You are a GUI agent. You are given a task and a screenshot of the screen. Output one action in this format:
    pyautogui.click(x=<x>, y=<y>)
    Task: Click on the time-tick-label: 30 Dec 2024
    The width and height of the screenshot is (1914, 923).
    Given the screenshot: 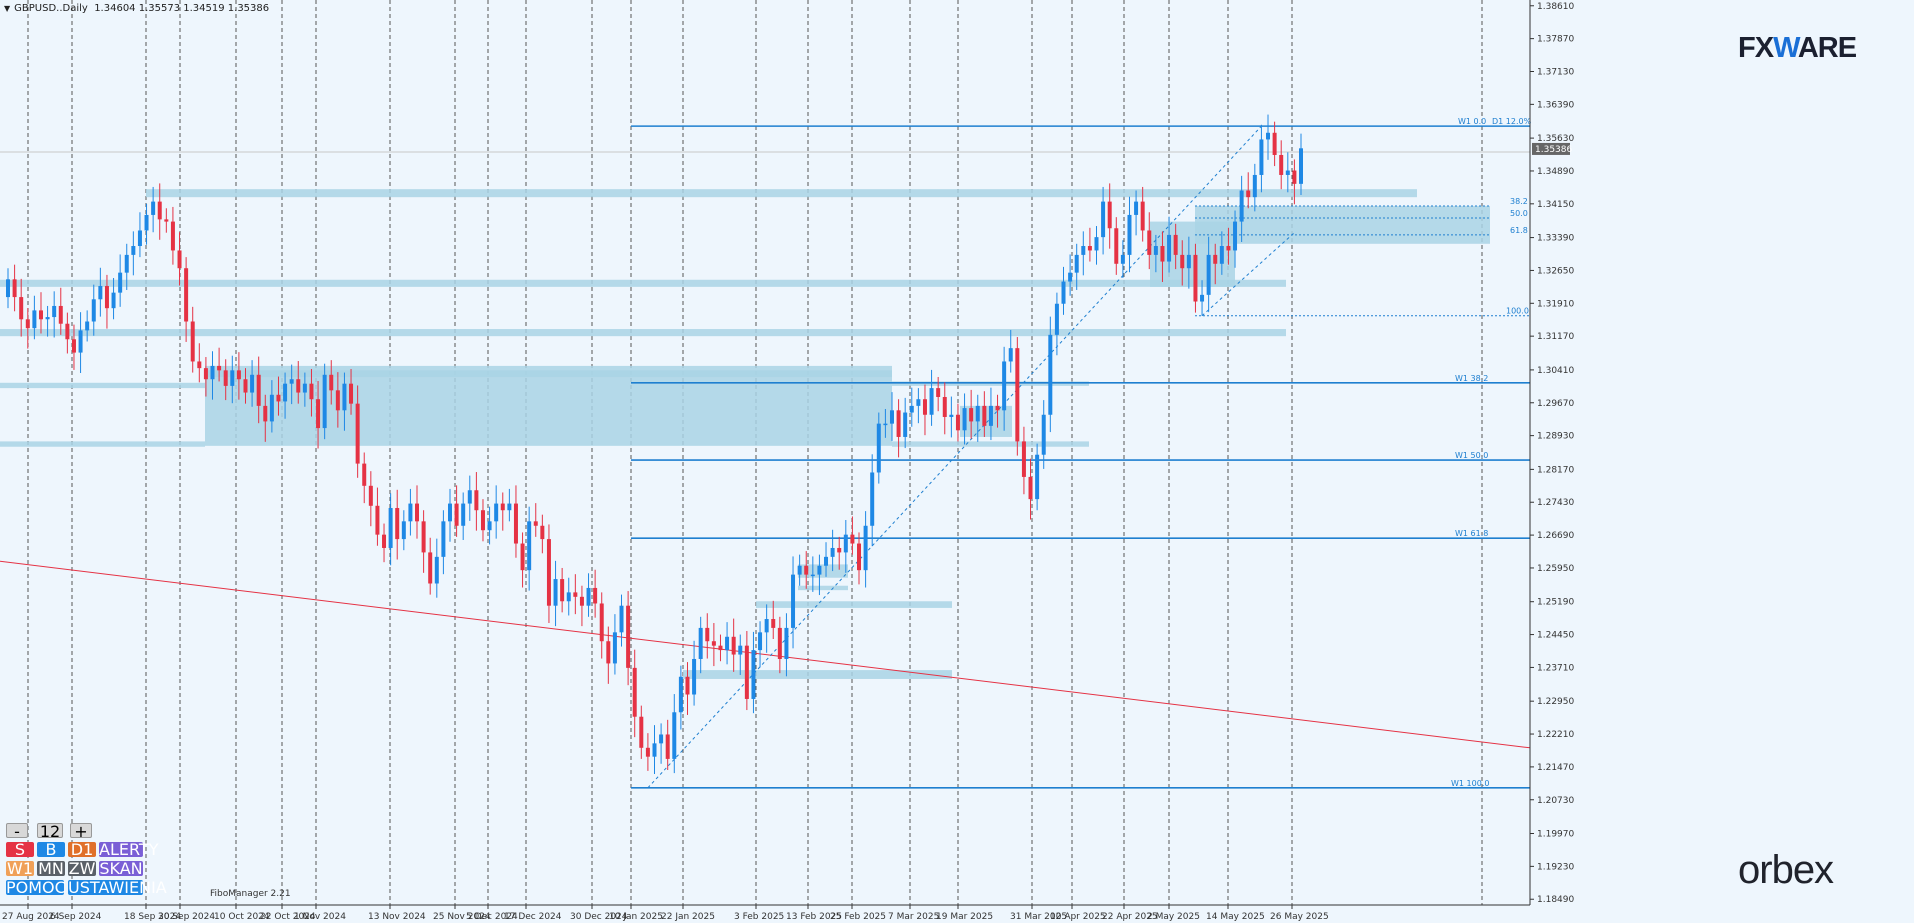 What is the action you would take?
    pyautogui.click(x=599, y=917)
    